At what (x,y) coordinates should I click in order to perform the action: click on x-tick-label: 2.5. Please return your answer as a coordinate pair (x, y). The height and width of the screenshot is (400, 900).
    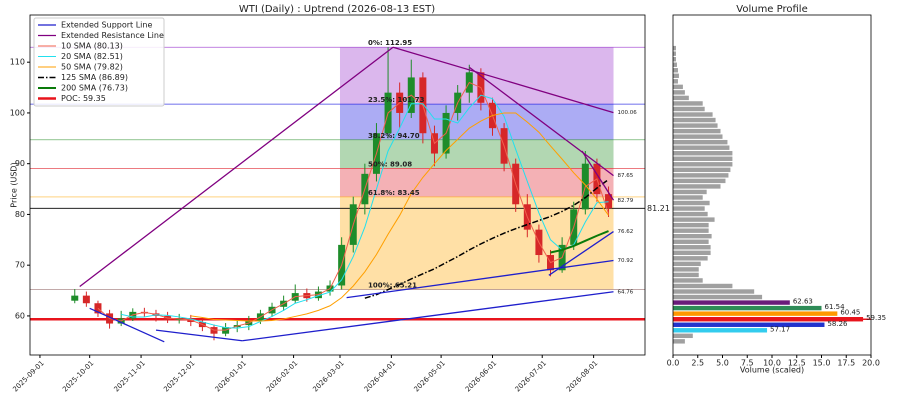
    Looking at the image, I should click on (697, 363).